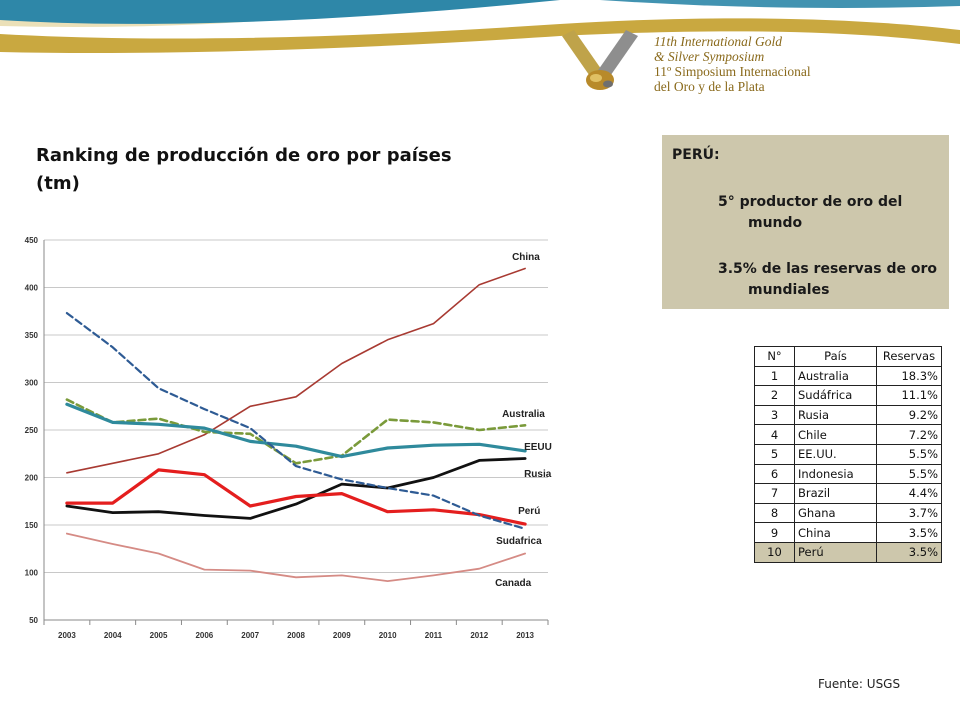 The height and width of the screenshot is (720, 960). I want to click on table-row: 2 Sudáfrica 11.1%, so click(848, 395).